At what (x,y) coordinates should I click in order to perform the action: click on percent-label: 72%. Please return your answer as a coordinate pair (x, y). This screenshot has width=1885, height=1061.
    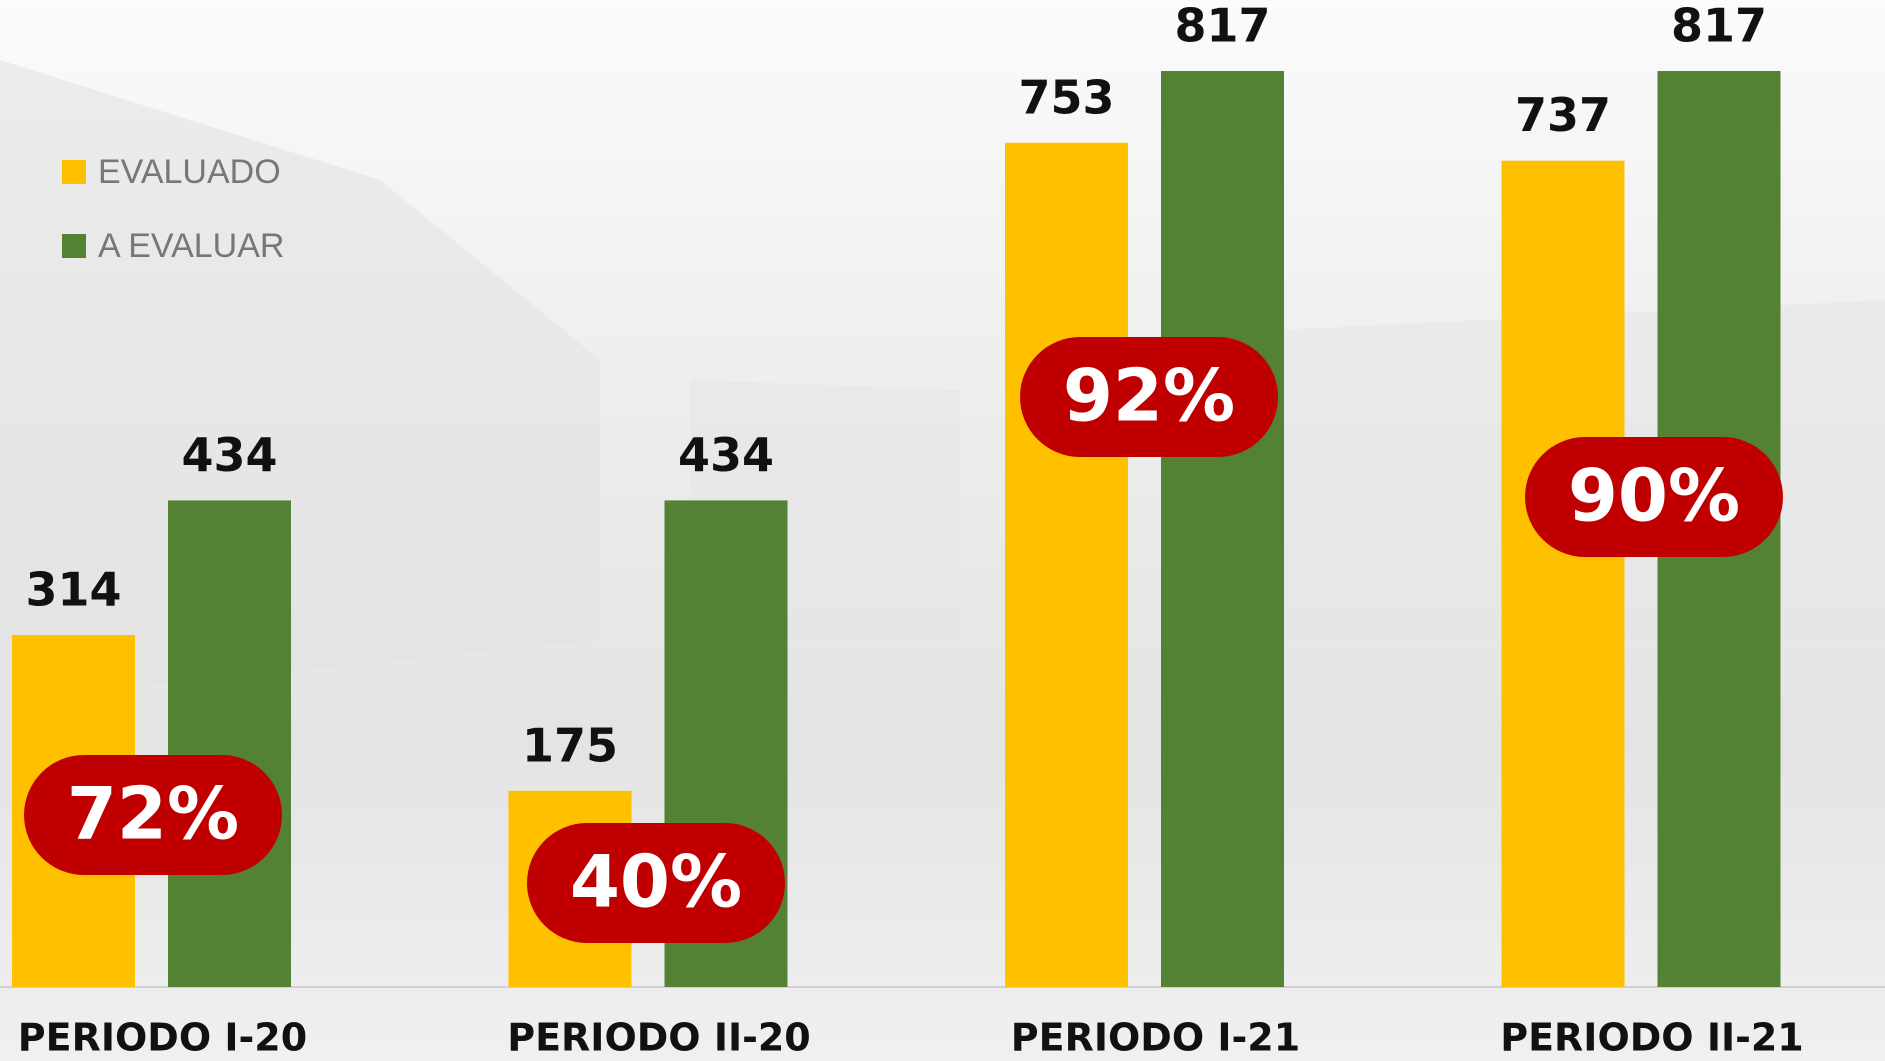
    Looking at the image, I should click on (153, 814).